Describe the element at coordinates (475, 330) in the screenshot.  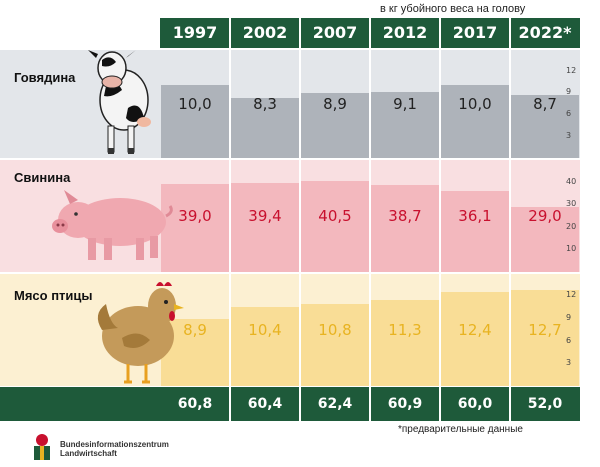
I see `poultry-value-2017: 12,4` at that location.